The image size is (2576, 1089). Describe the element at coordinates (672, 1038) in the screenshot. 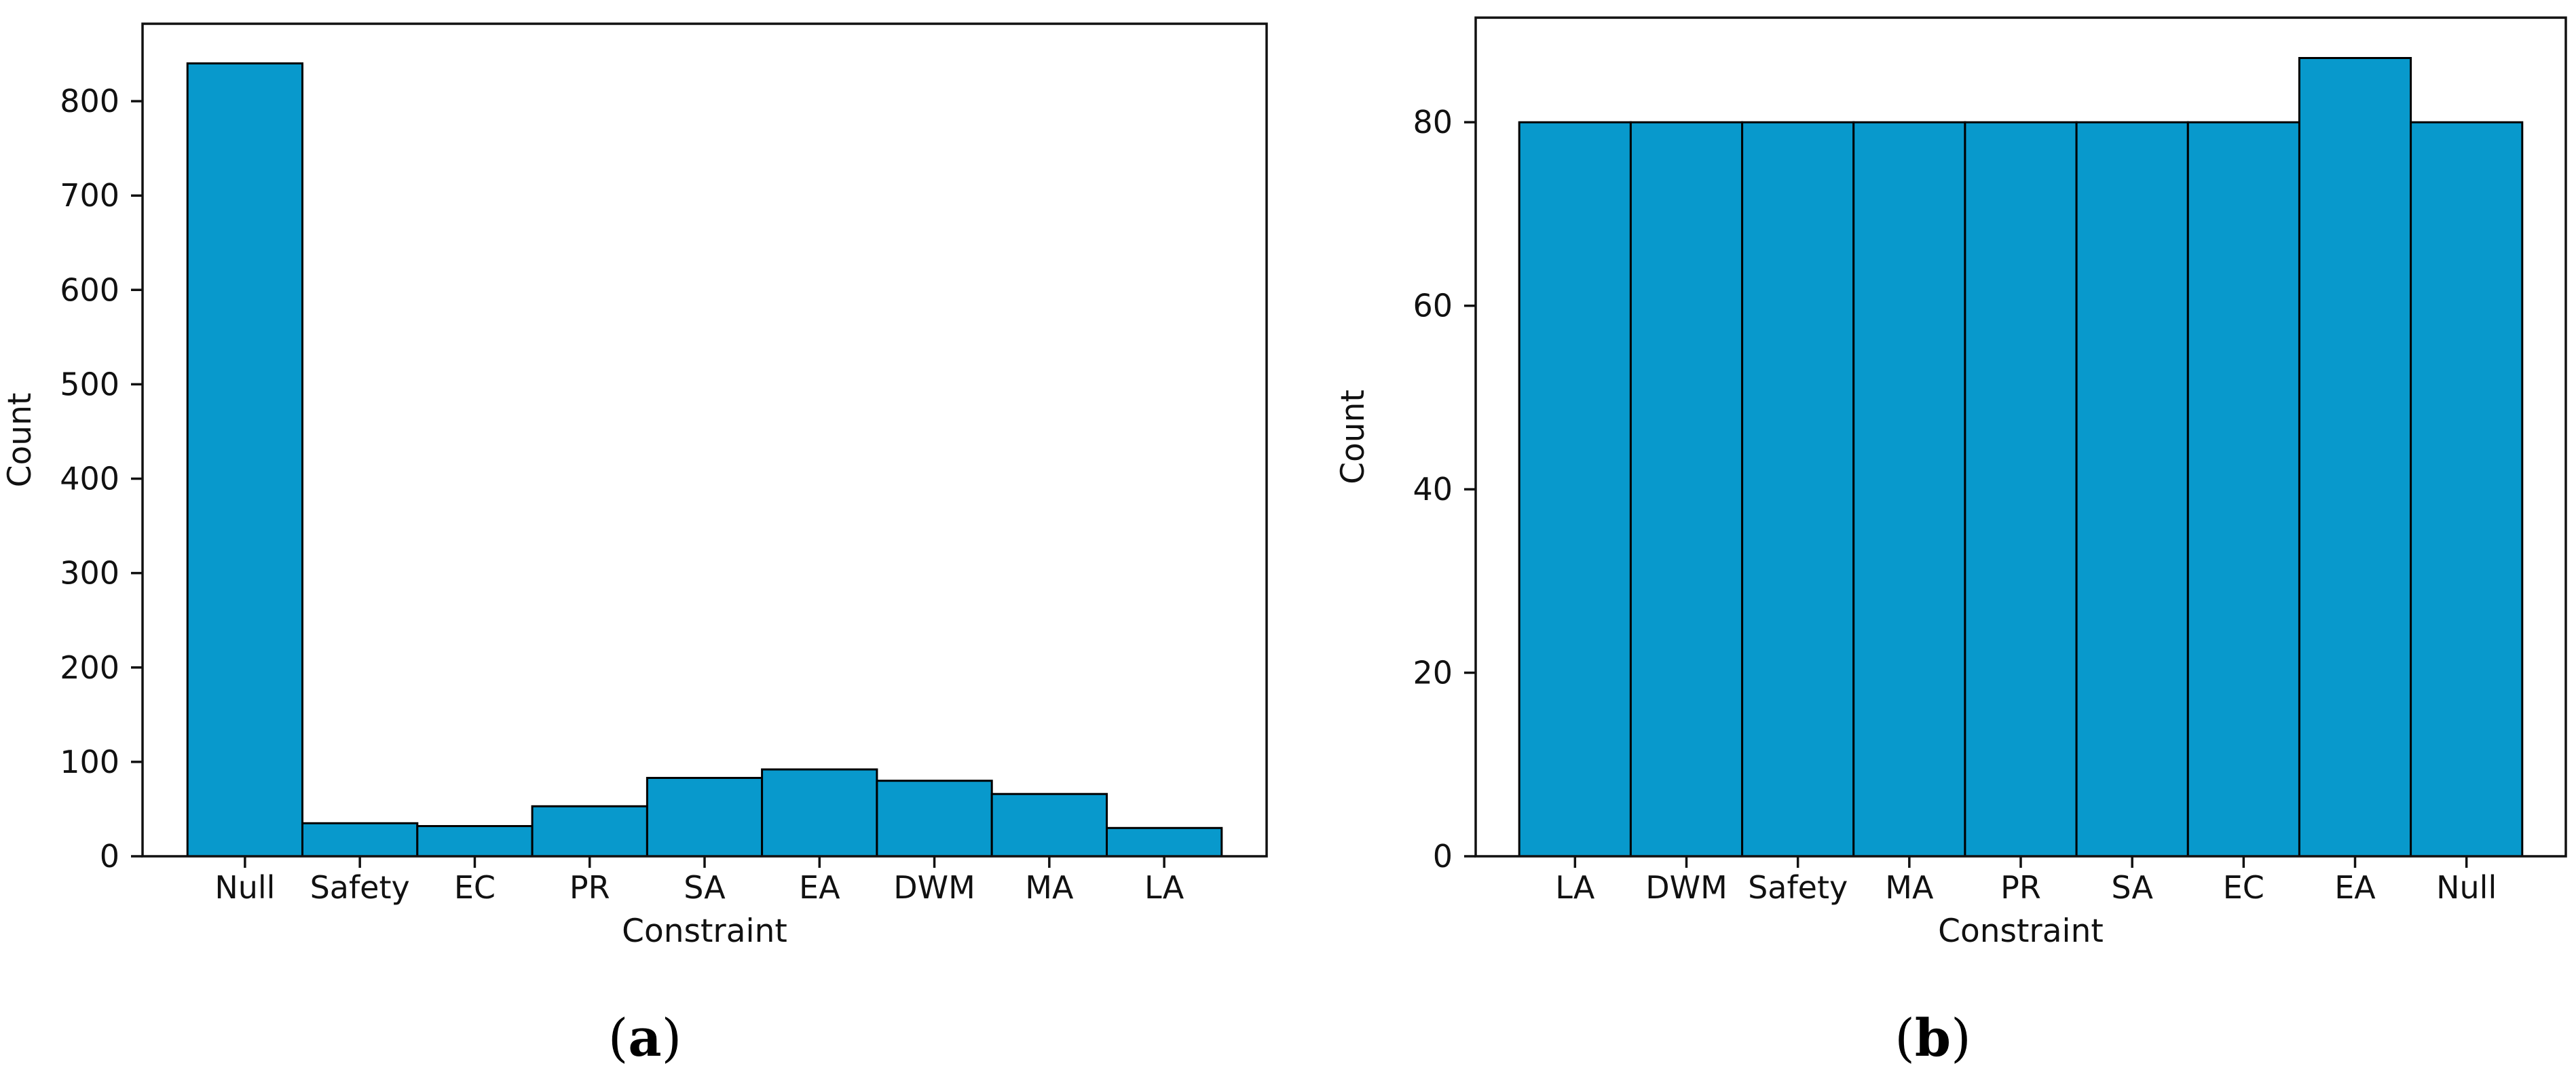

I see `caption-a-close-paren: )` at that location.